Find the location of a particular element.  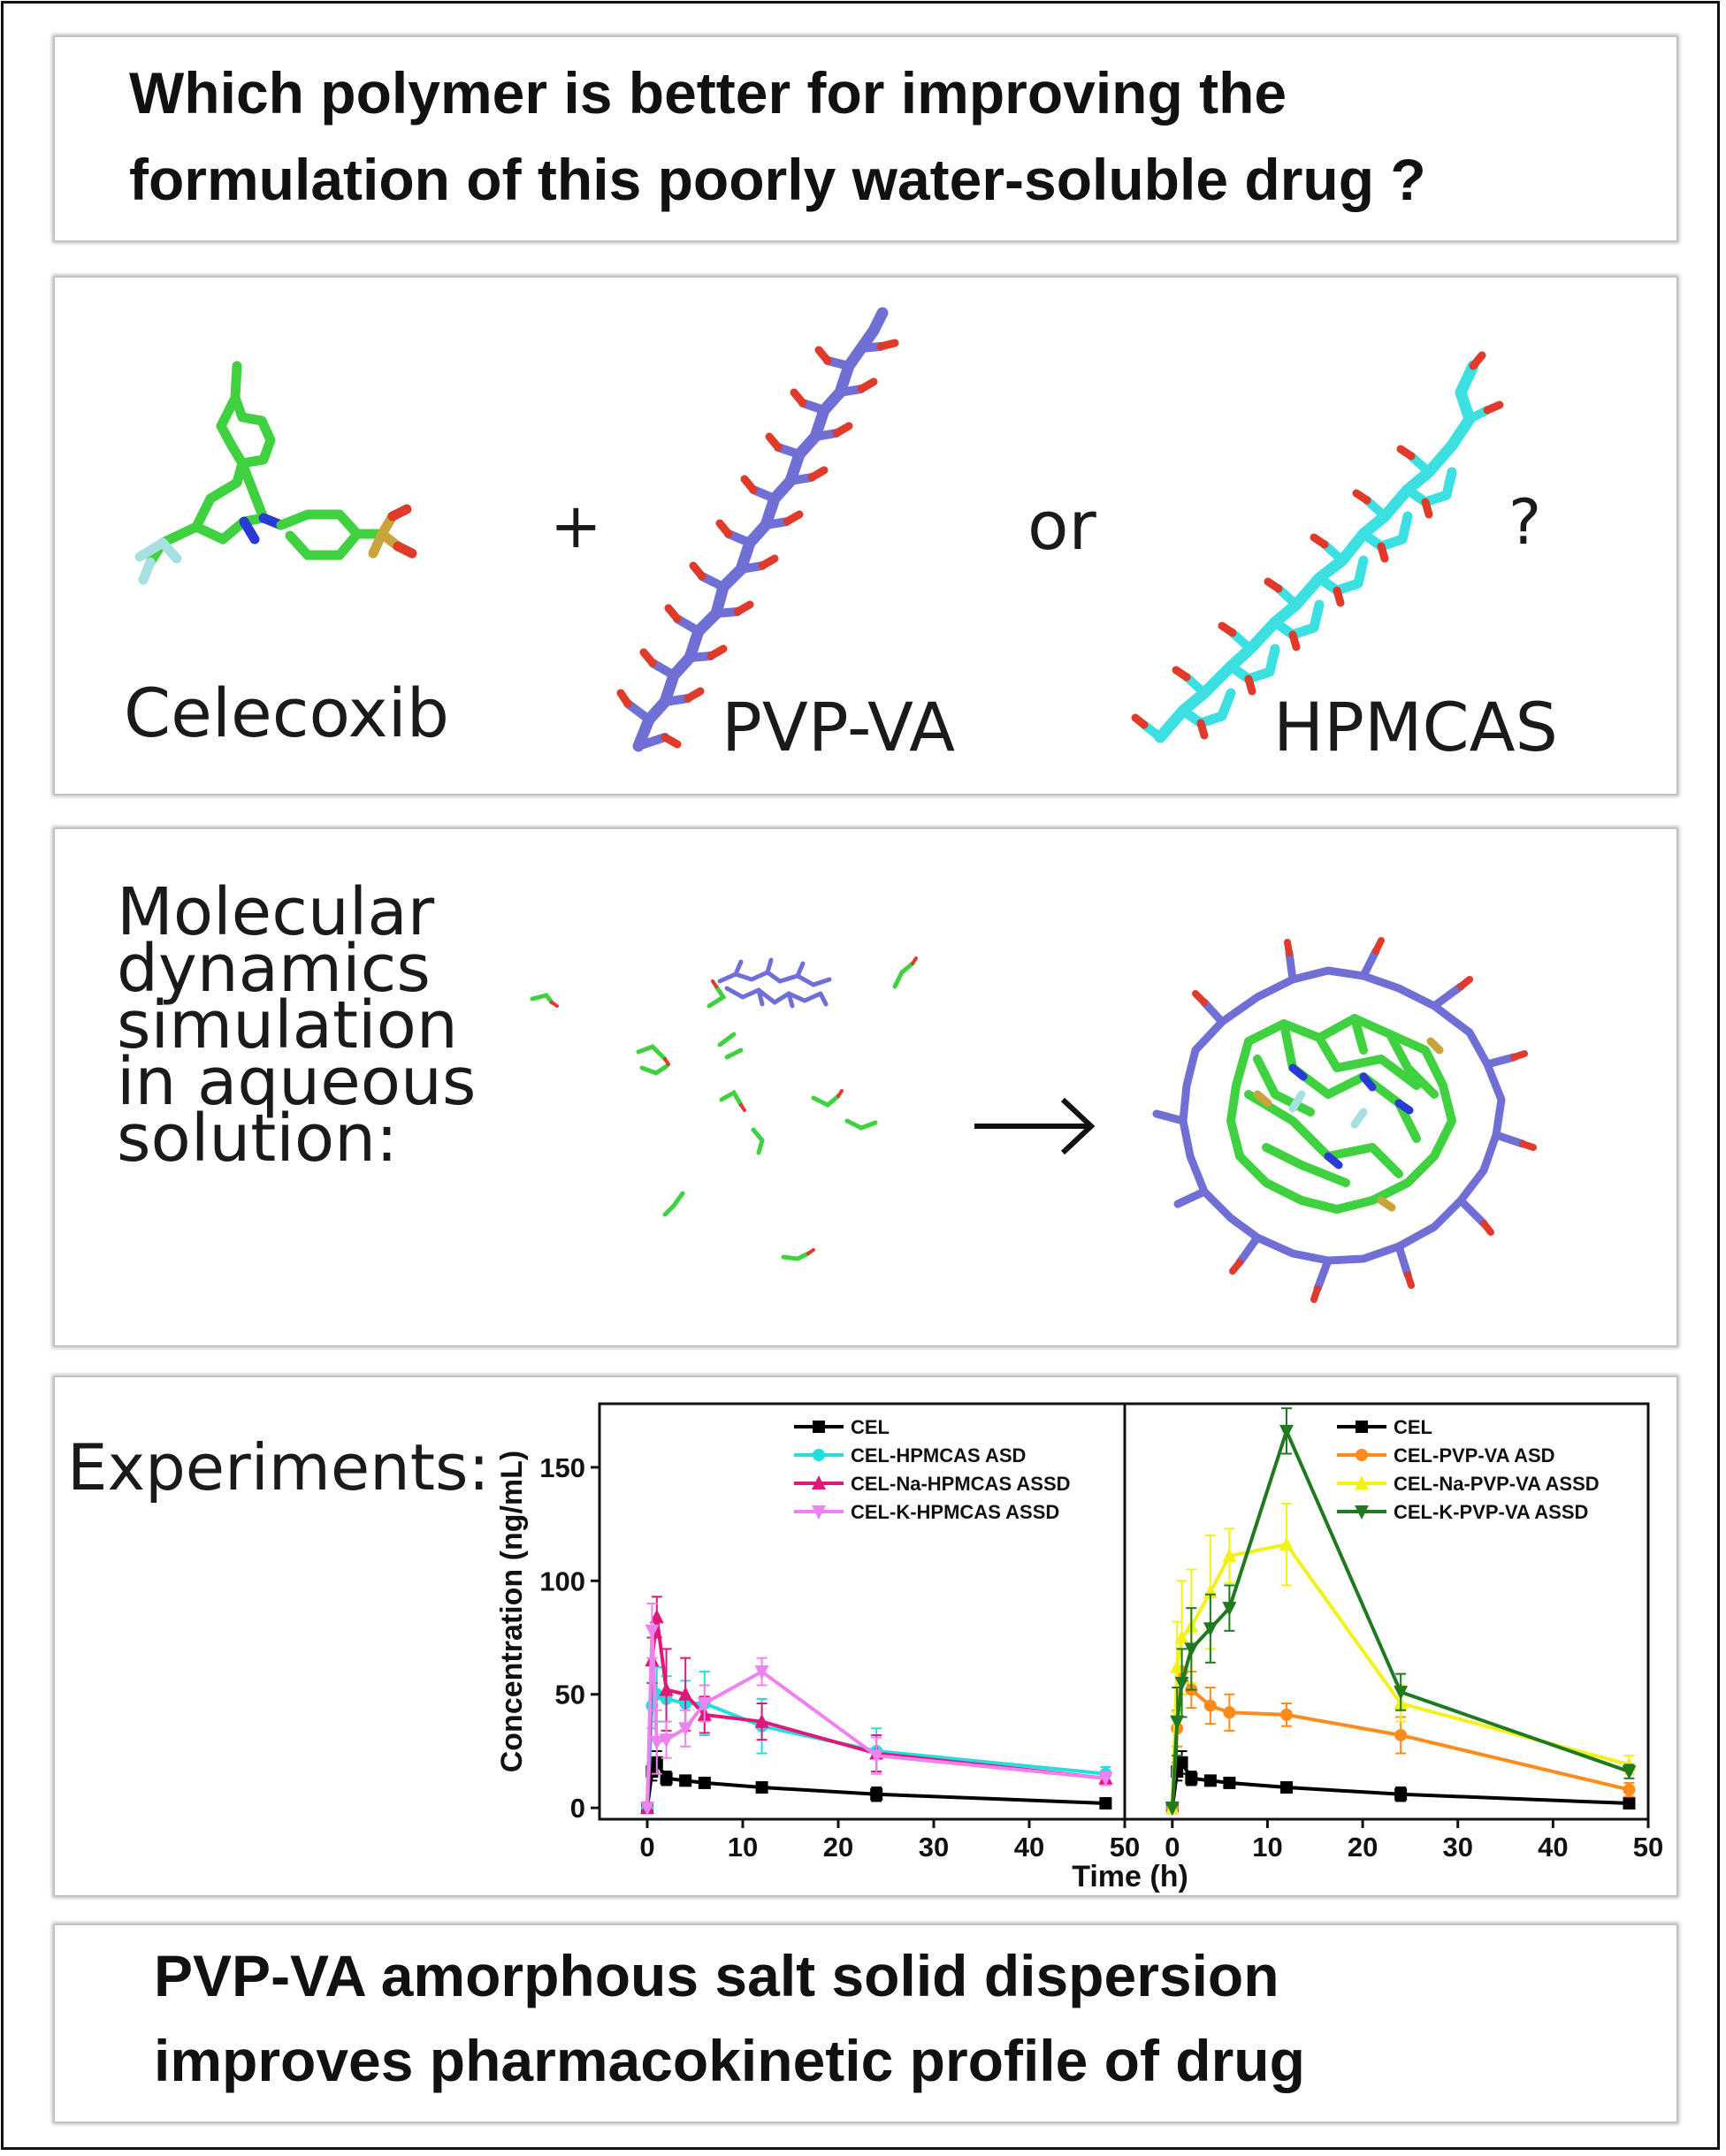

plus-sign: + is located at coordinates (576, 526).